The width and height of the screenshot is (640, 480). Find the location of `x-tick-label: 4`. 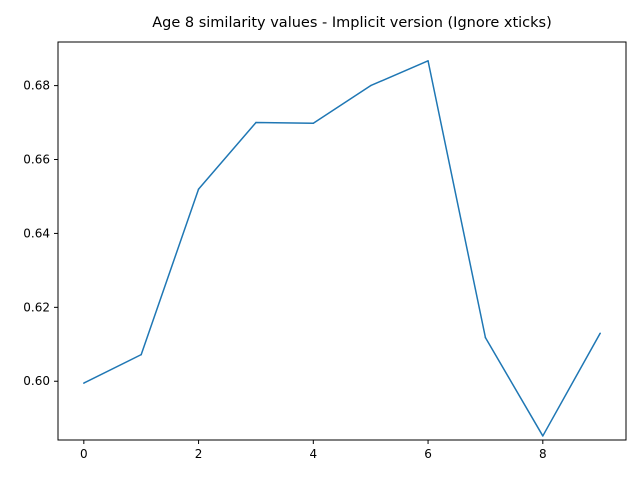

x-tick-label: 4 is located at coordinates (313, 454).